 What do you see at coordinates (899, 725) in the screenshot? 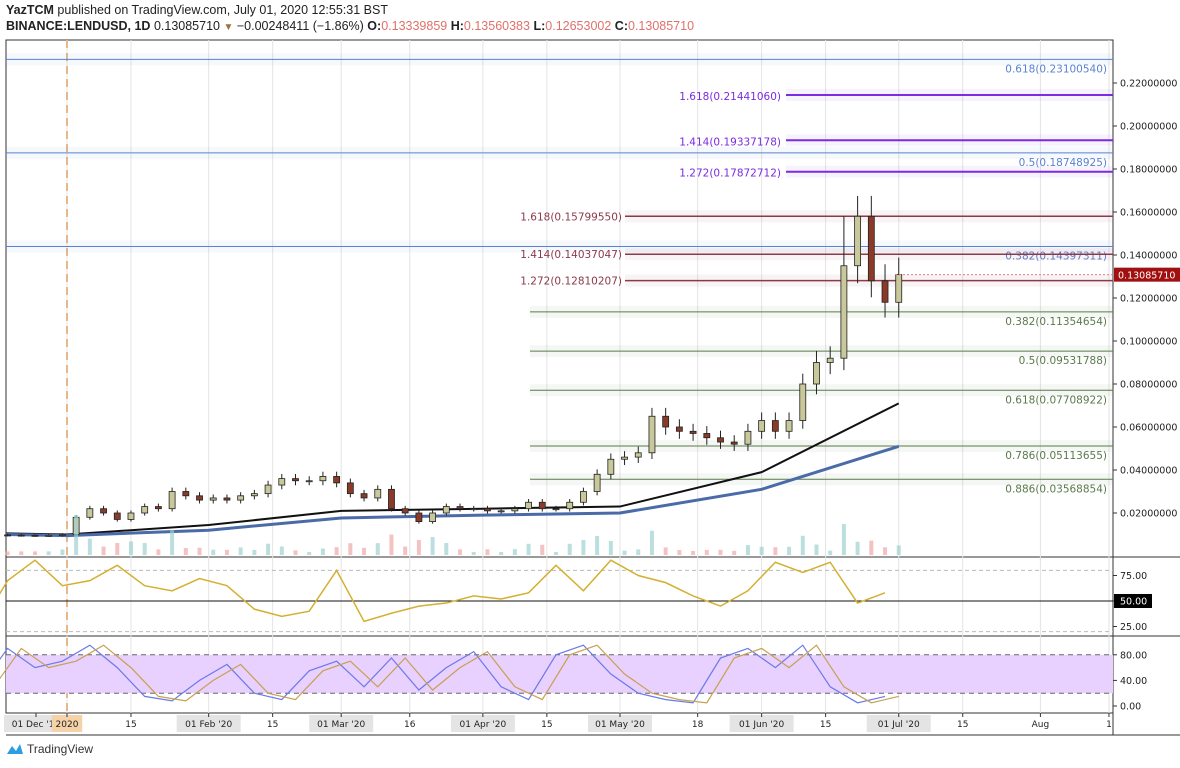
I see `time-tick-label: 01 Jul '20` at bounding box center [899, 725].